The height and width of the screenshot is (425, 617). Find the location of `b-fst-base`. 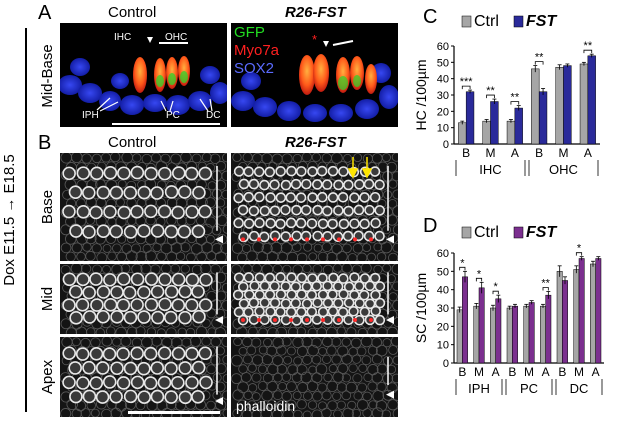

b-fst-base is located at coordinates (317, 207).